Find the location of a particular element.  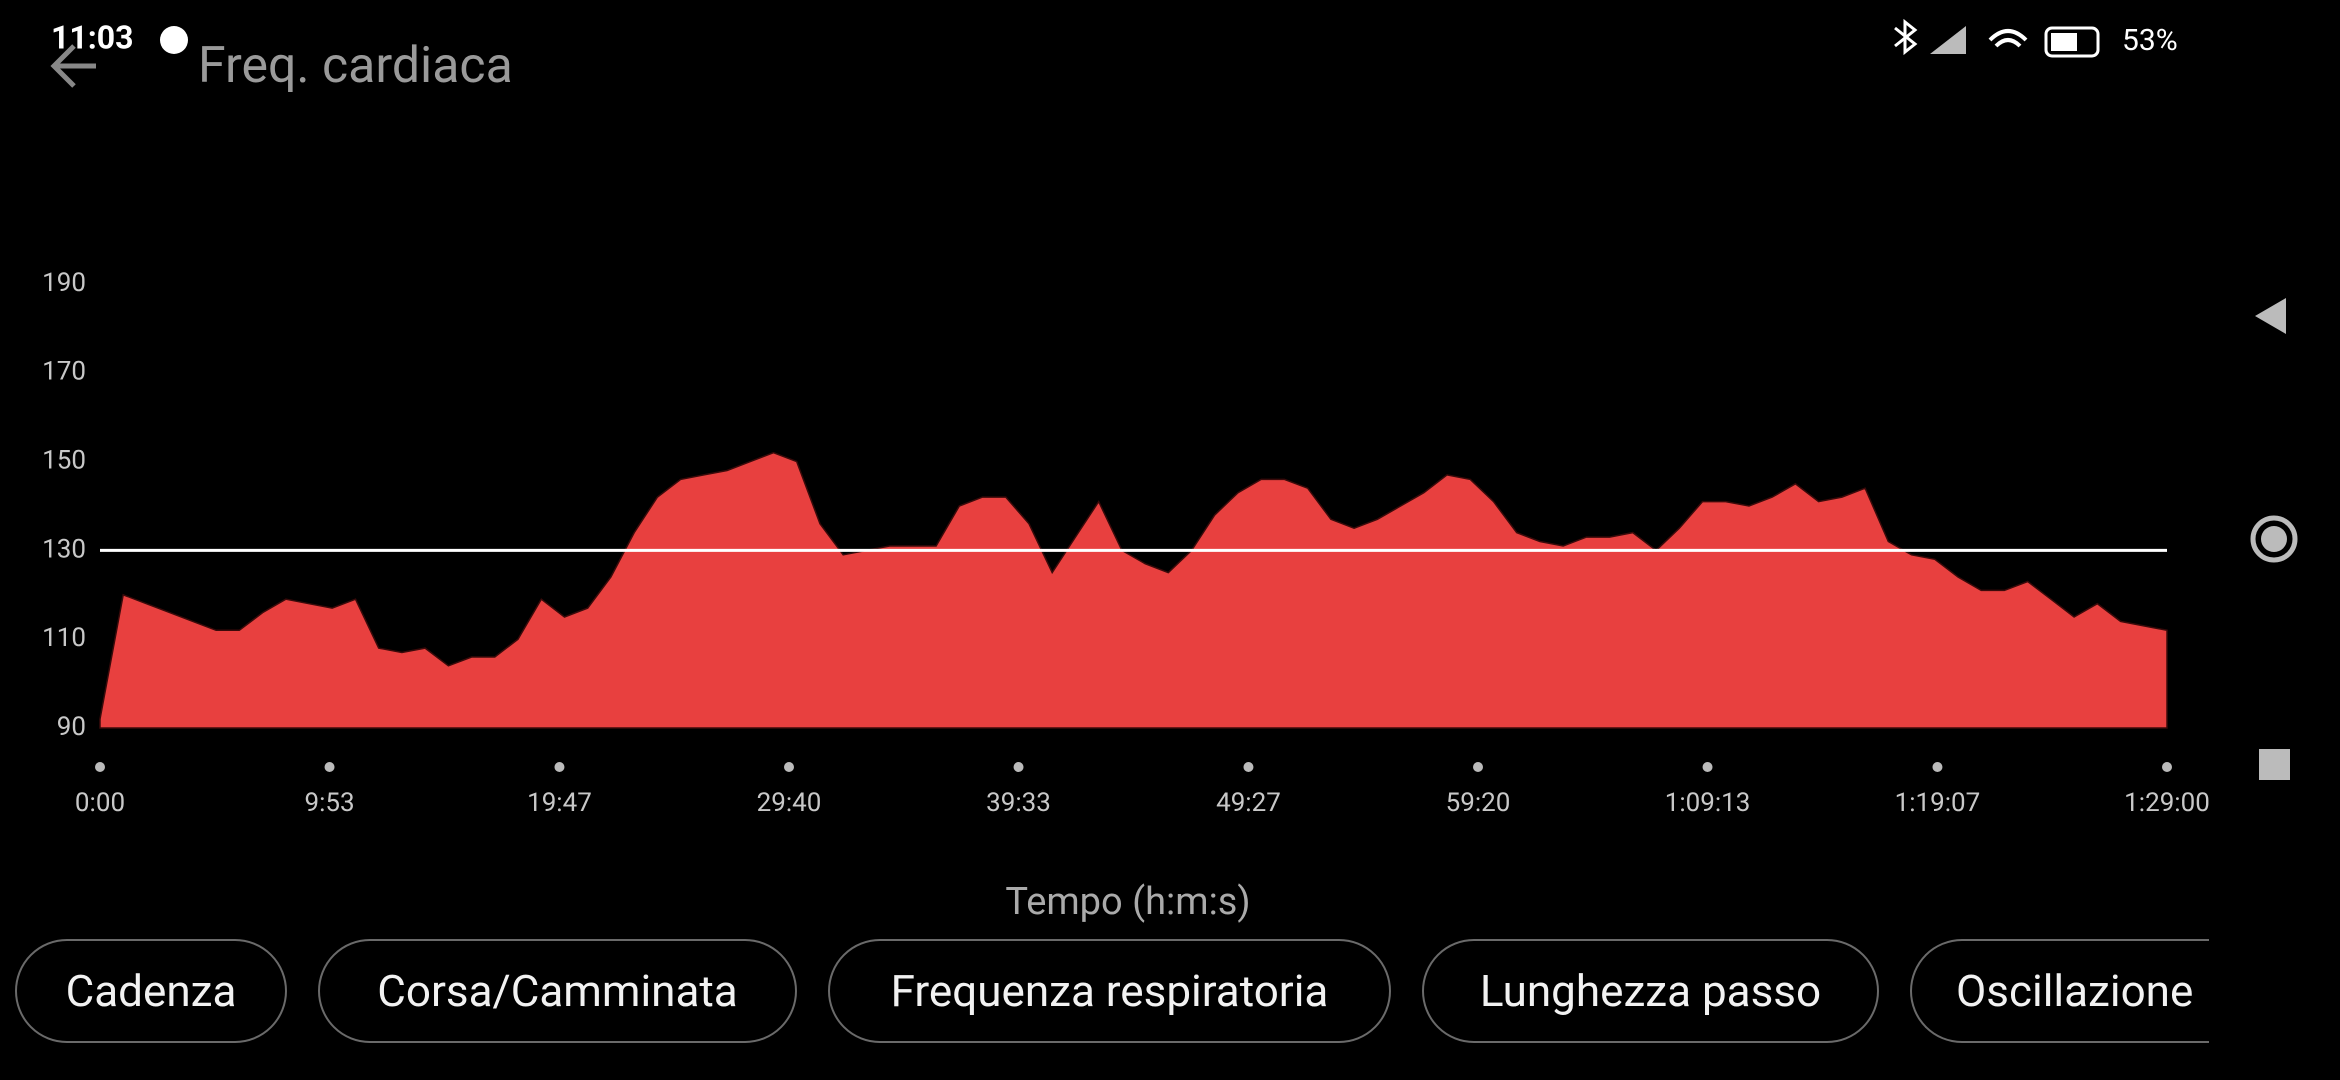

metric-chip: Lunghezza passo is located at coordinates (1650, 991).